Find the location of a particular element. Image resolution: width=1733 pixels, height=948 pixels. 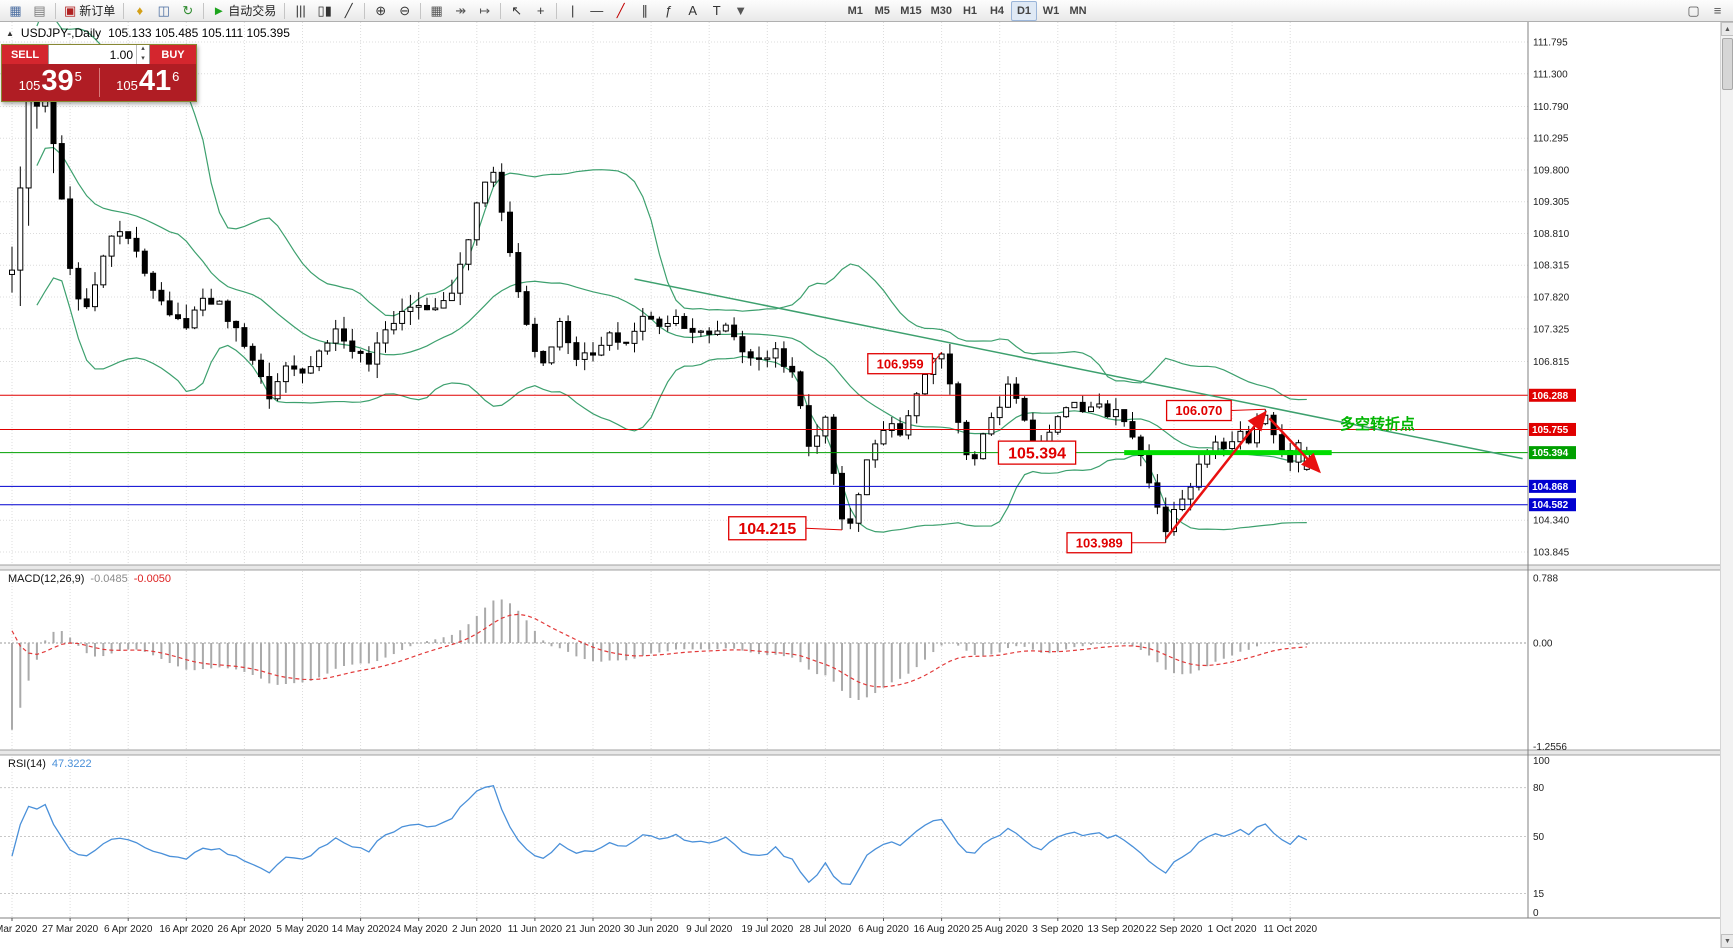

svg-text: 111.300 is located at coordinates (1550, 74).